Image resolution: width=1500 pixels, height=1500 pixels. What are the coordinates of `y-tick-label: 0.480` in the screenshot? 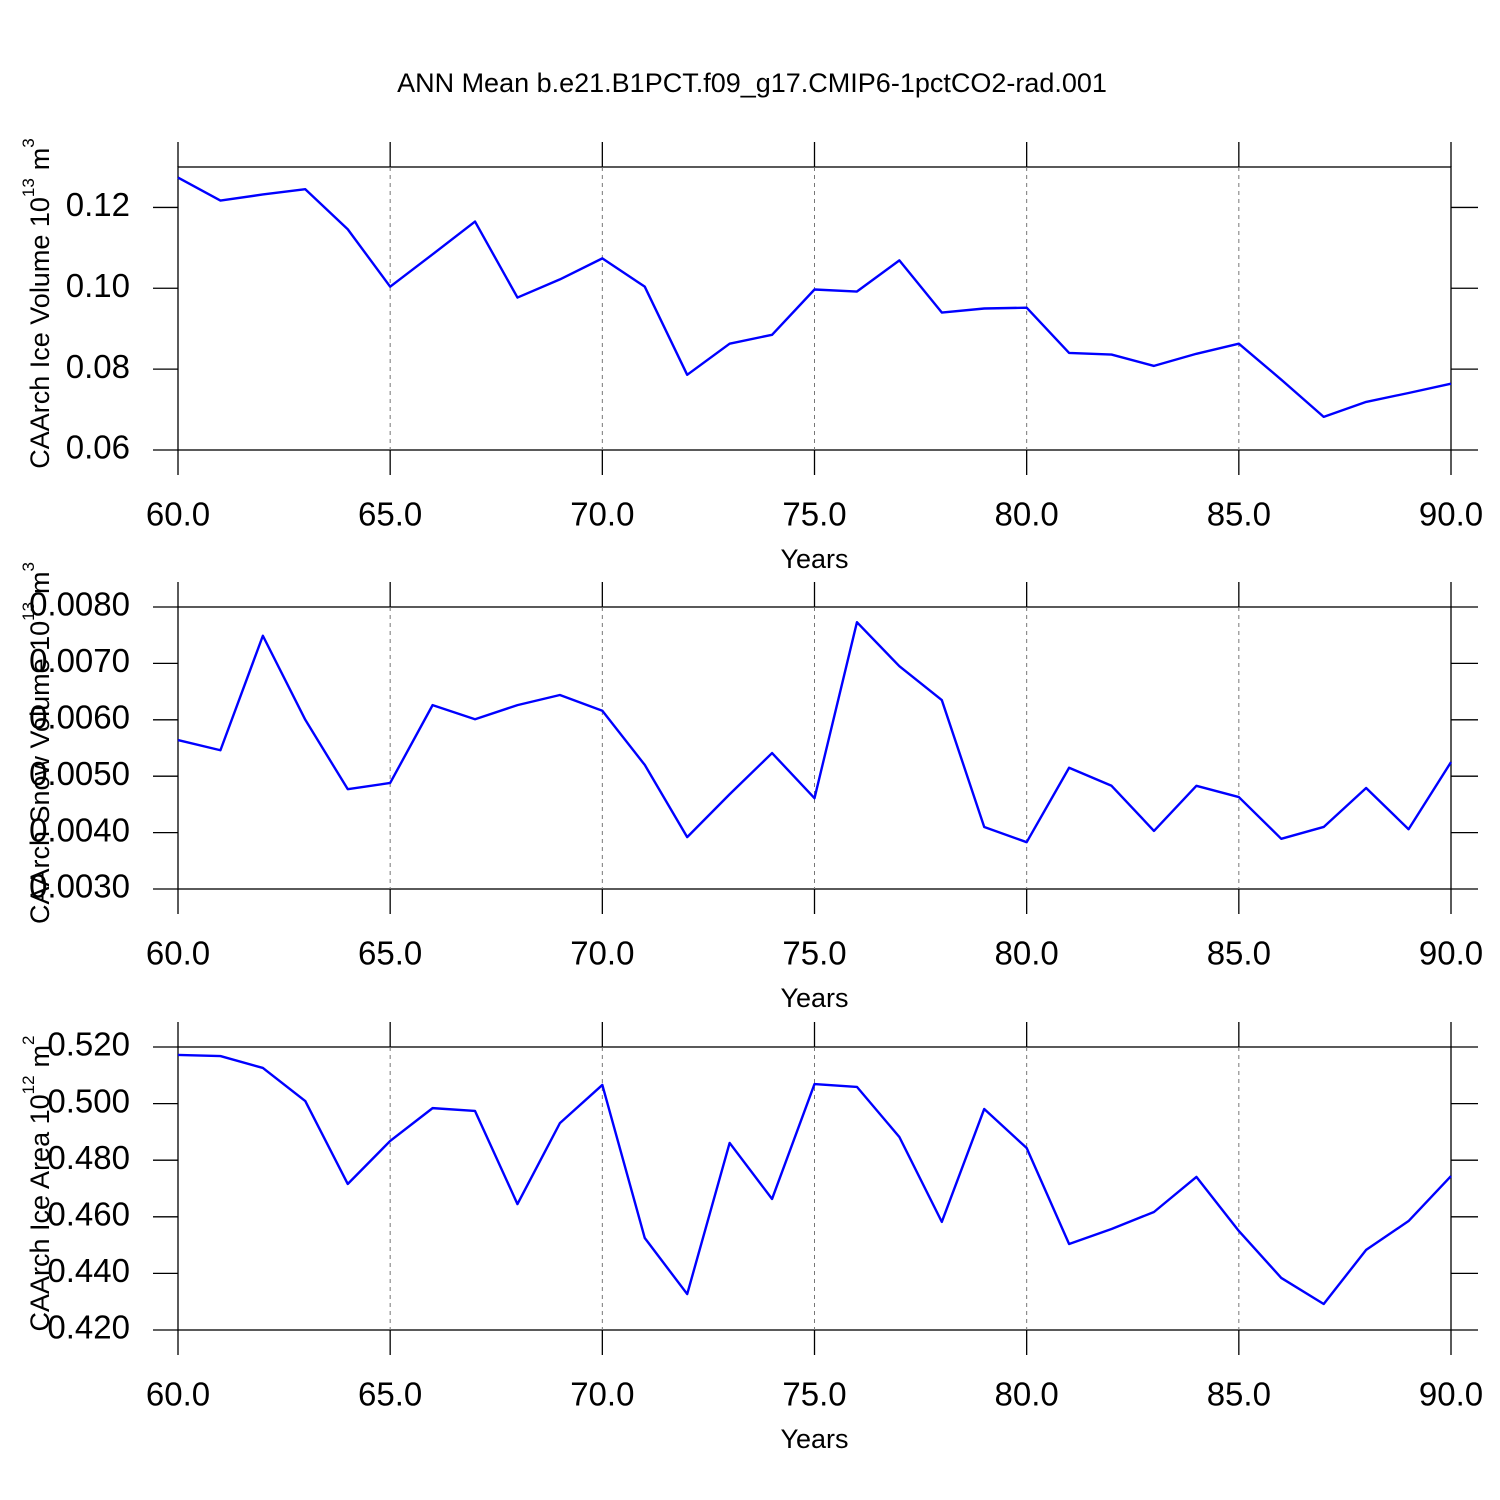 It's located at (88, 1157).